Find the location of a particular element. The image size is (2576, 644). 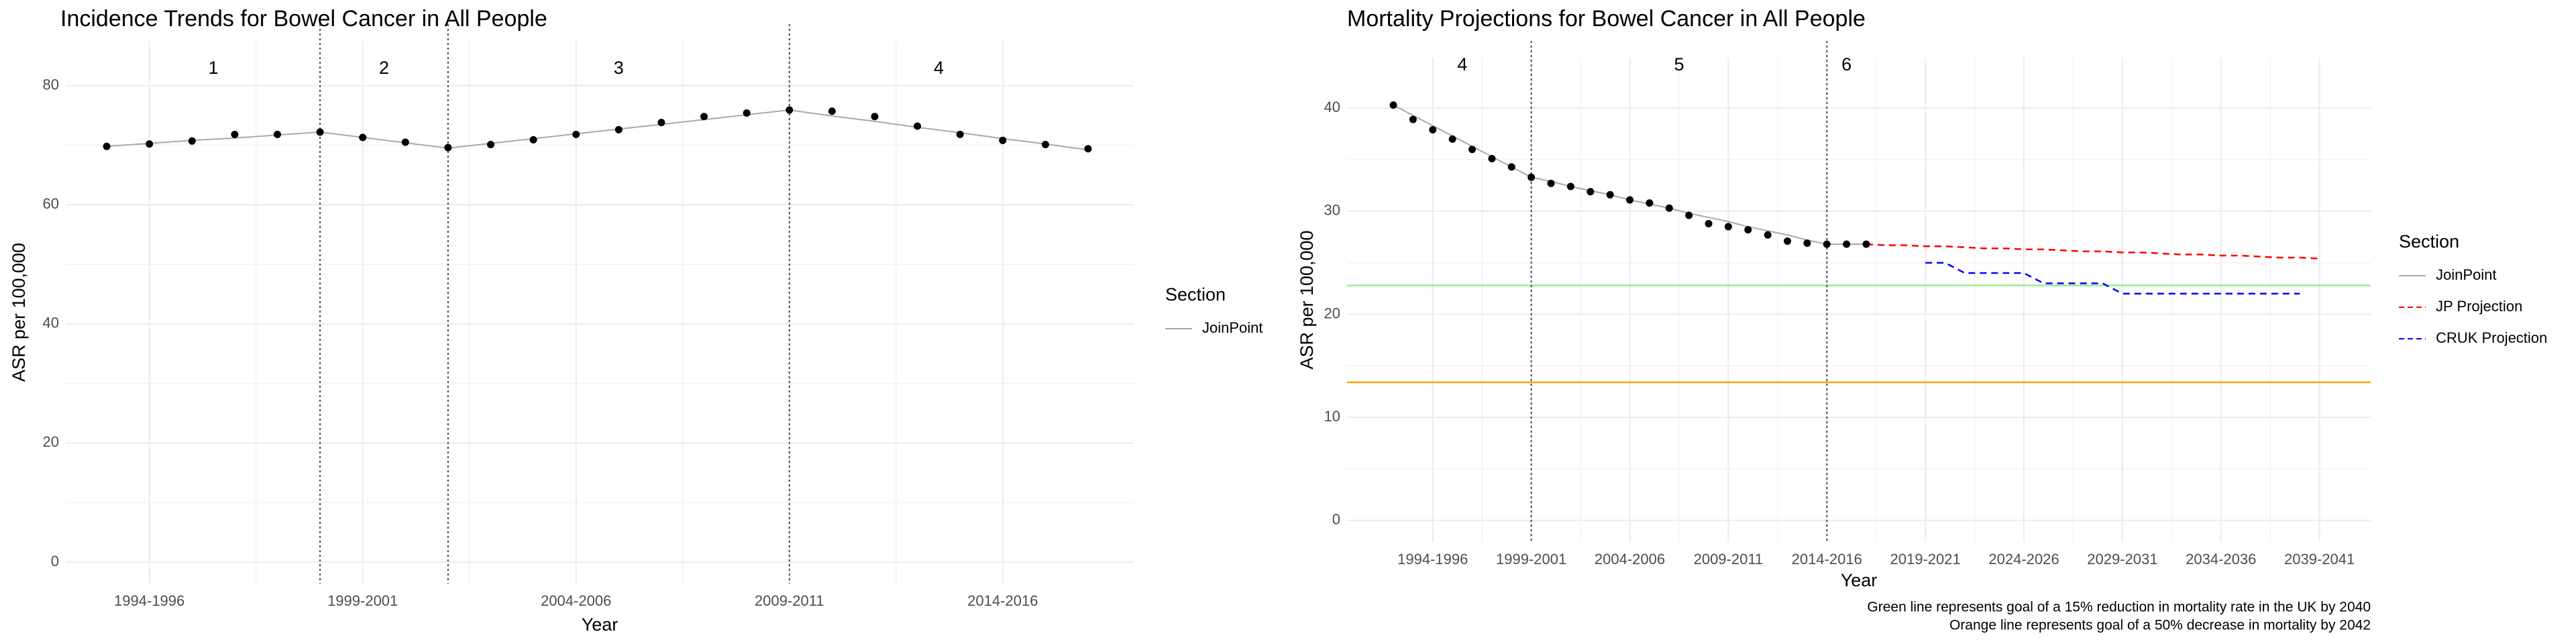

x-tick-label: 2024-2026 is located at coordinates (2023, 559).